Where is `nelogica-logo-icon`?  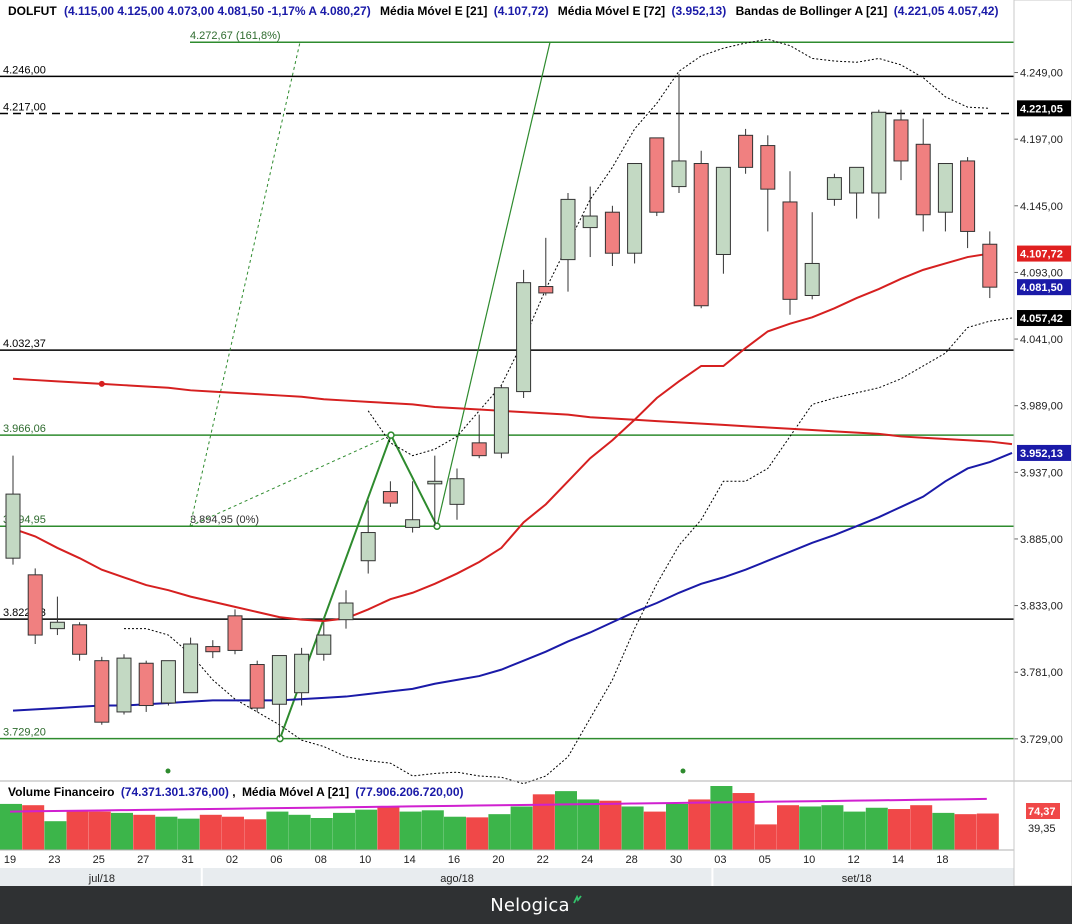
nelogica-logo-icon is located at coordinates (577, 899).